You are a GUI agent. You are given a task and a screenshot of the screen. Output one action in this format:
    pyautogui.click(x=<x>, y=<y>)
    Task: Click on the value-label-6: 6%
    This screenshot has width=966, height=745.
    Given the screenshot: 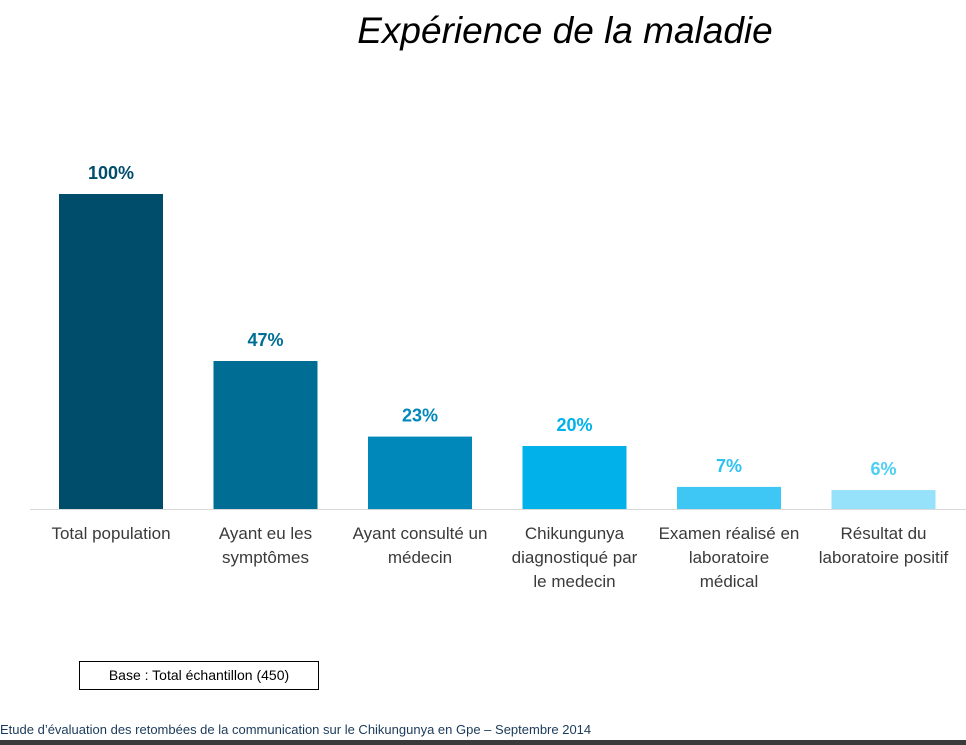 What is the action you would take?
    pyautogui.click(x=883, y=469)
    